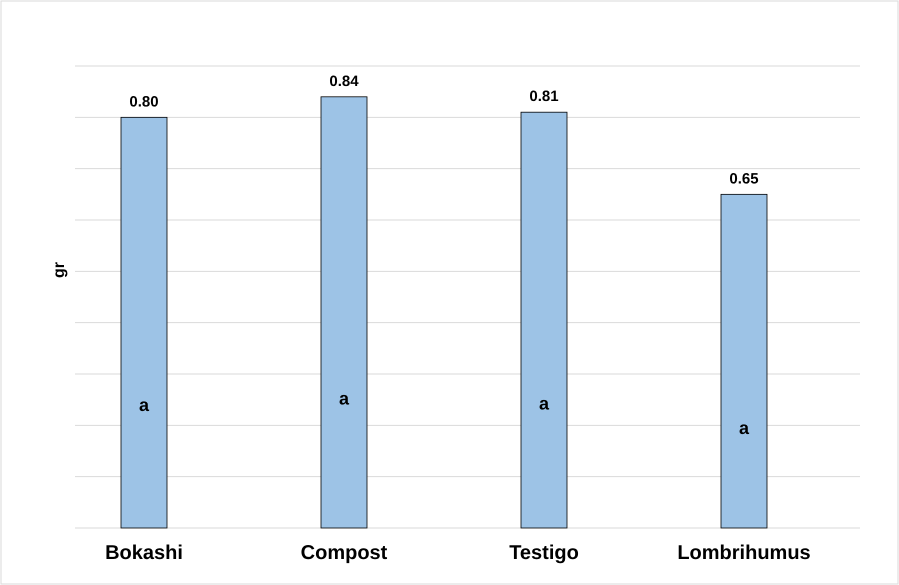  Describe the element at coordinates (344, 81) in the screenshot. I see `data-label: 0.84` at that location.